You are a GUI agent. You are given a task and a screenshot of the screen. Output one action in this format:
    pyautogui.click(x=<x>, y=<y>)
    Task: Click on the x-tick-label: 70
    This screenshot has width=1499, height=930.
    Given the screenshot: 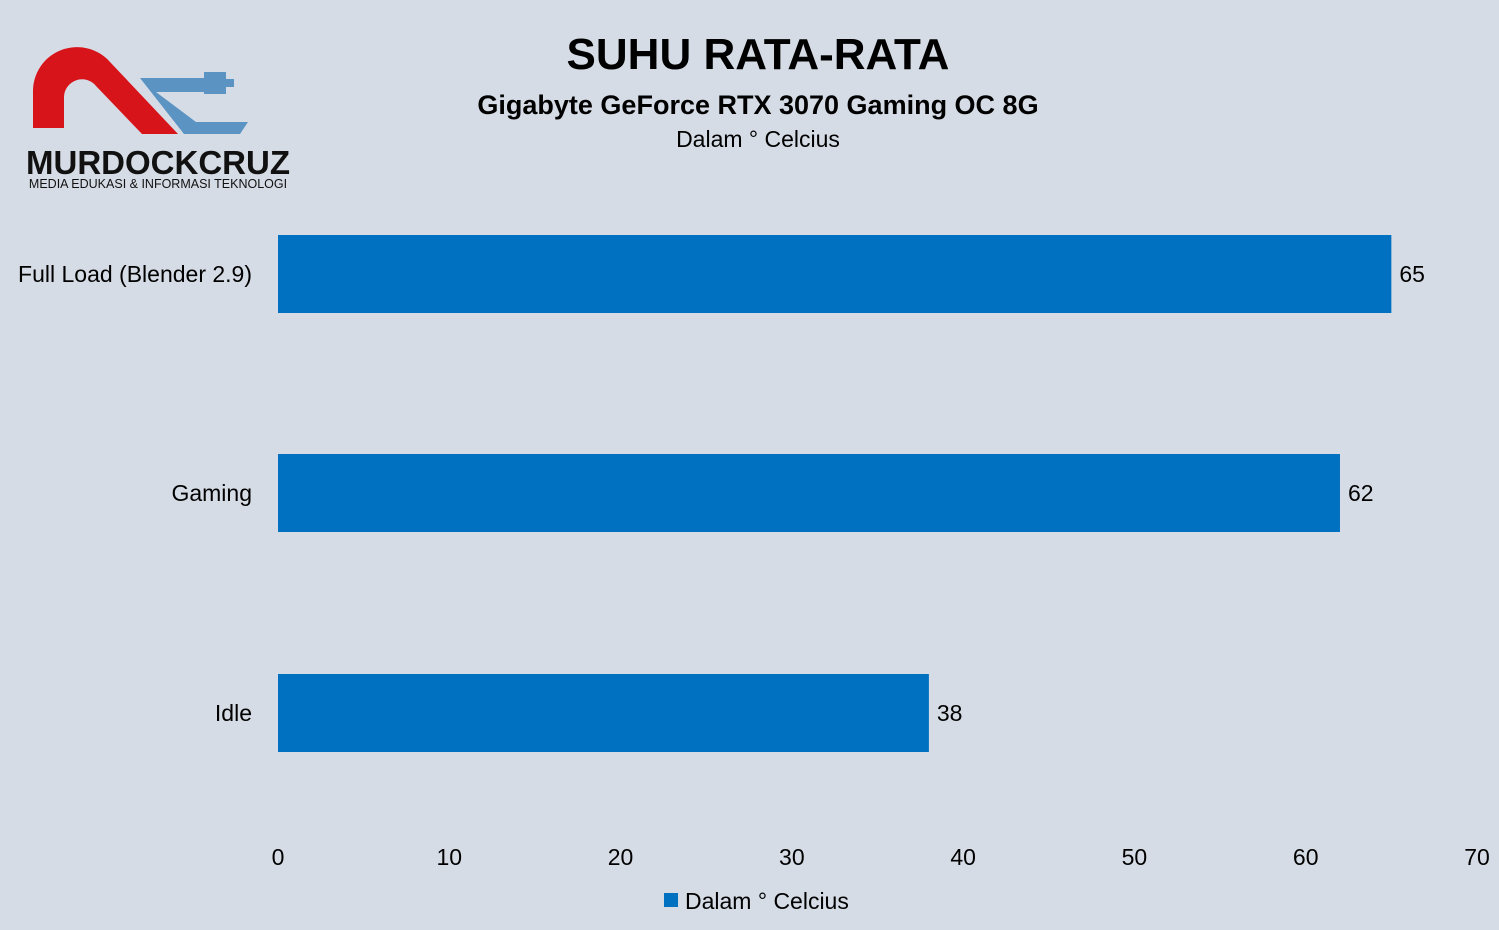 What is the action you would take?
    pyautogui.click(x=1477, y=857)
    